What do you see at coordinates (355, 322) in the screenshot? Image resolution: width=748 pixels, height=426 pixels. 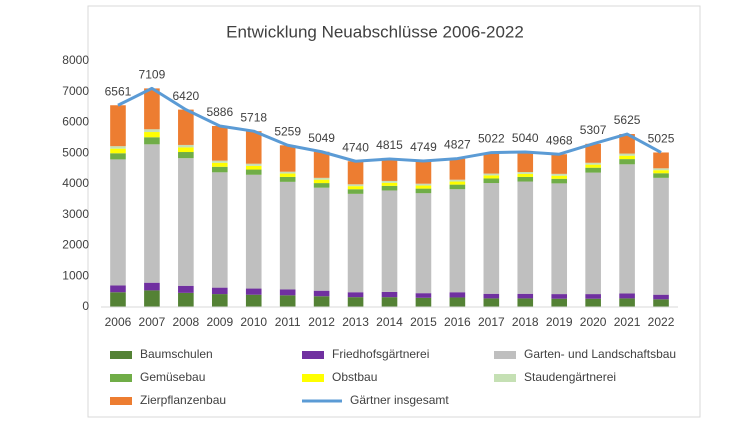 I see `x-tick-label: 2013` at bounding box center [355, 322].